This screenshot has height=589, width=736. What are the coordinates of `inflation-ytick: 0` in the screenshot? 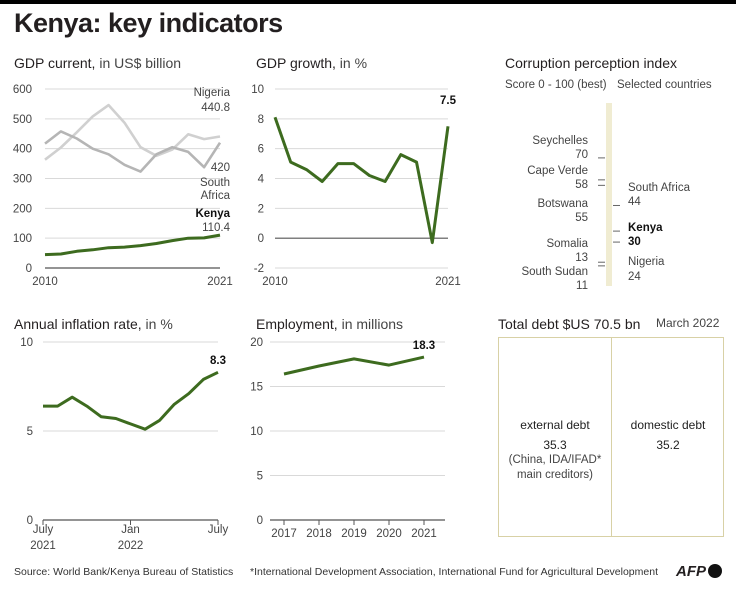 It's located at (30, 521).